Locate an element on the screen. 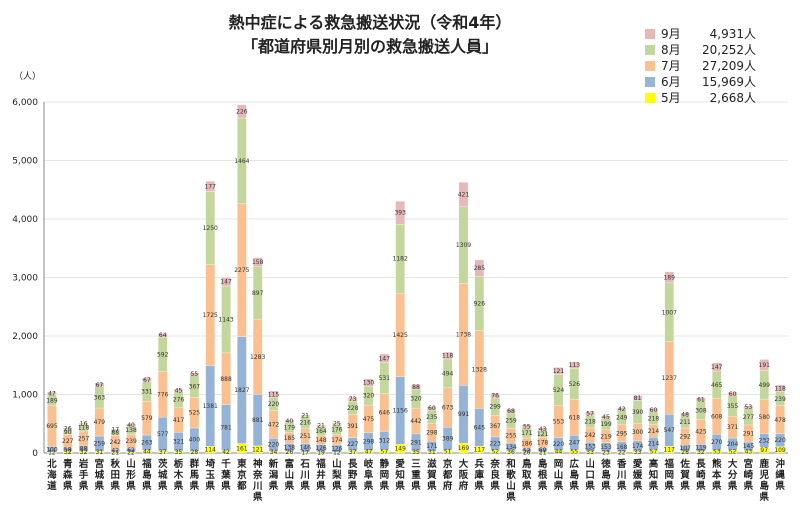  x-category-label: 長 is located at coordinates (353, 464).